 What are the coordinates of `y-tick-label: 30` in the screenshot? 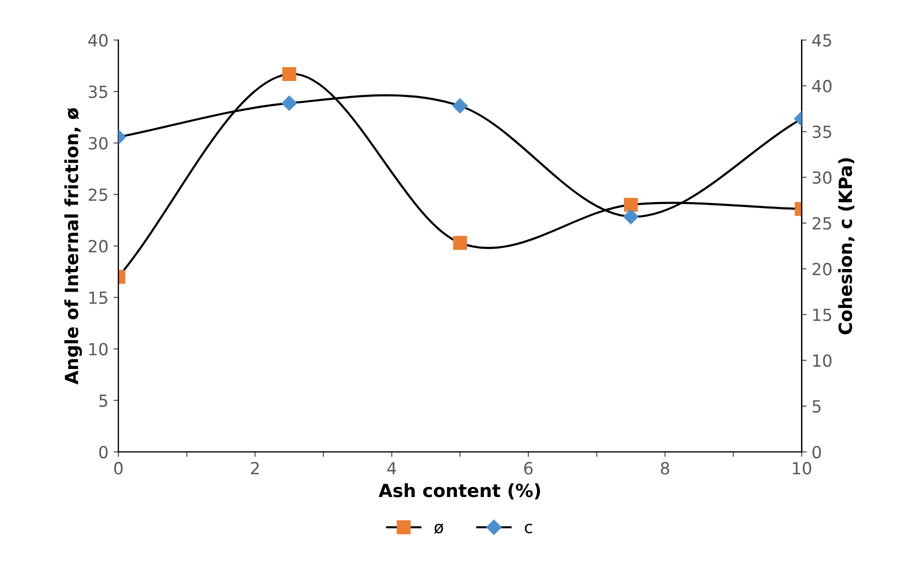 It's located at (98, 143).